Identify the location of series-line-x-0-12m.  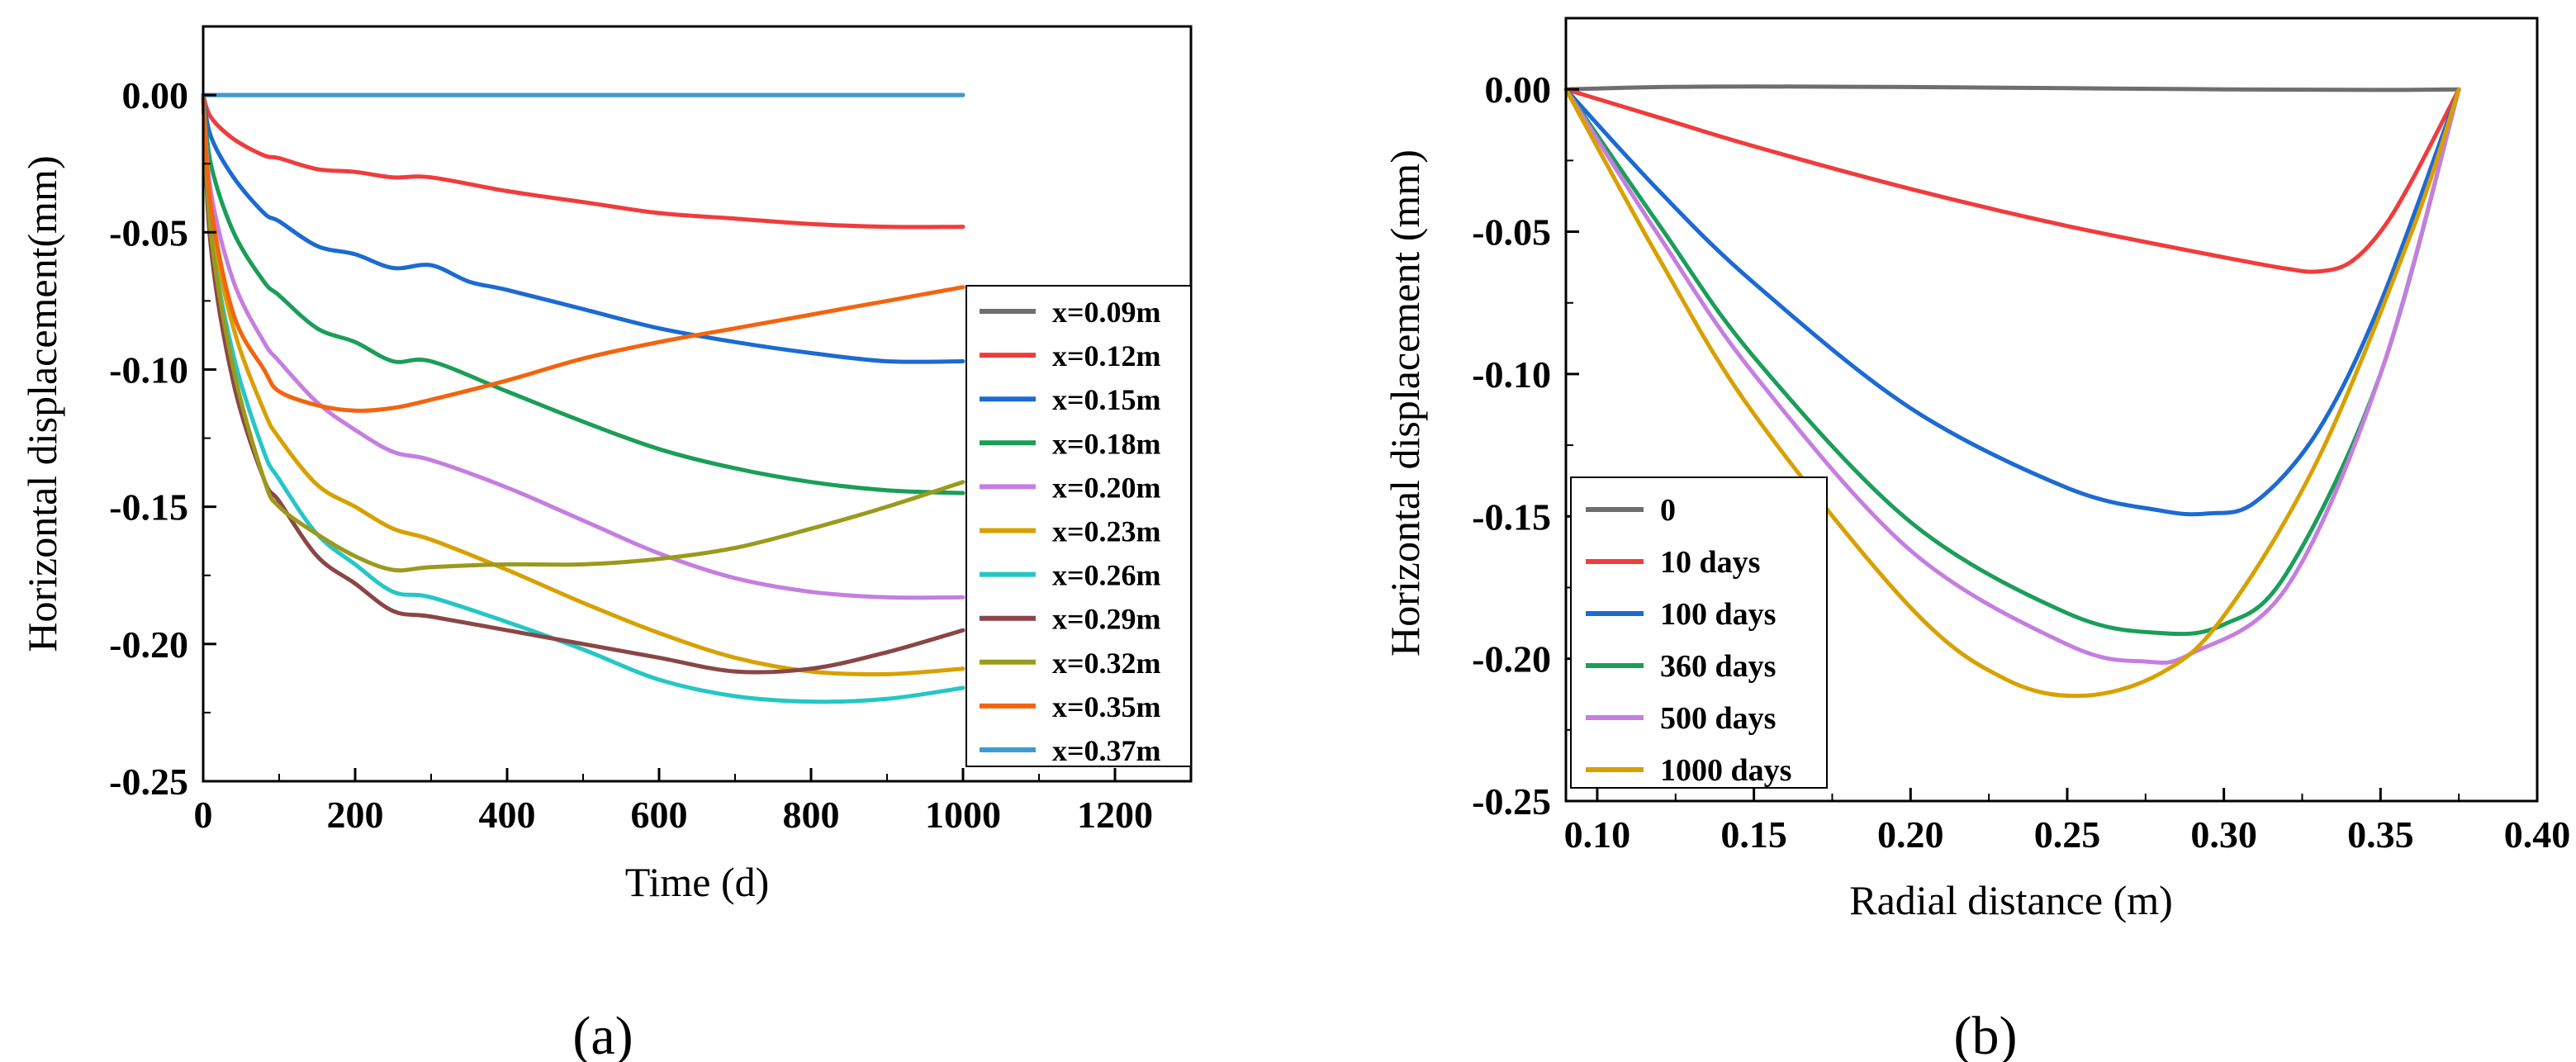
(583, 161).